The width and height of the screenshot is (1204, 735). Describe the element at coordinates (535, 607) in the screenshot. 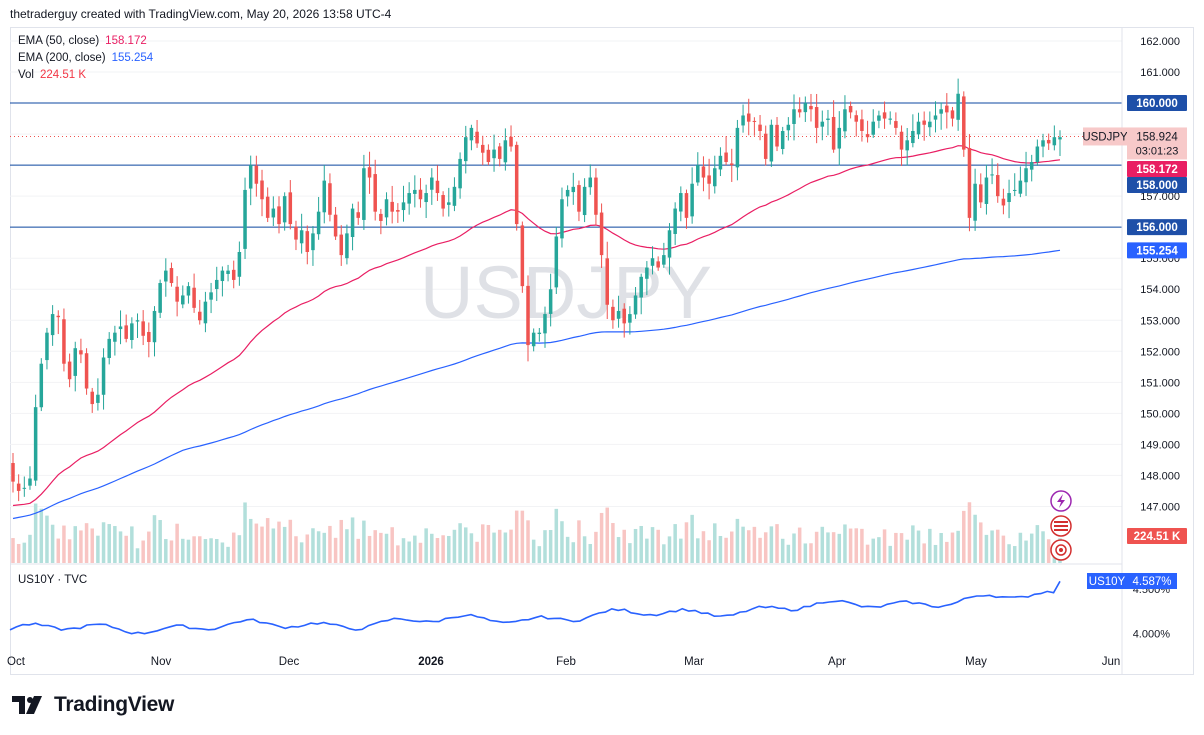

I see `us10y-line` at that location.